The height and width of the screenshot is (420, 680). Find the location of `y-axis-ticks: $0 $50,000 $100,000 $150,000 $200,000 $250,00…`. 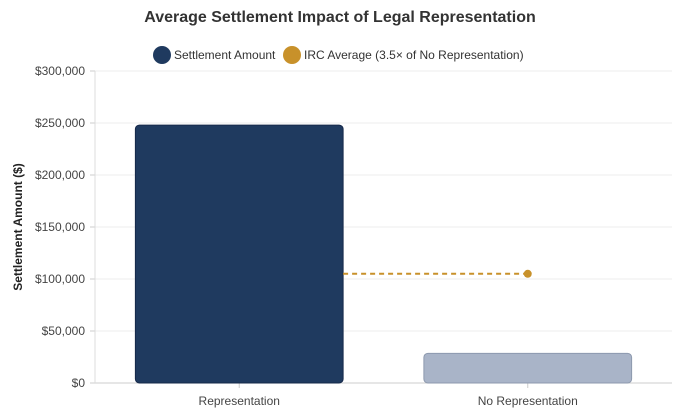

y-axis-ticks: $0 $50,000 $100,000 $150,000 $200,000 $250,00… is located at coordinates (65, 227).